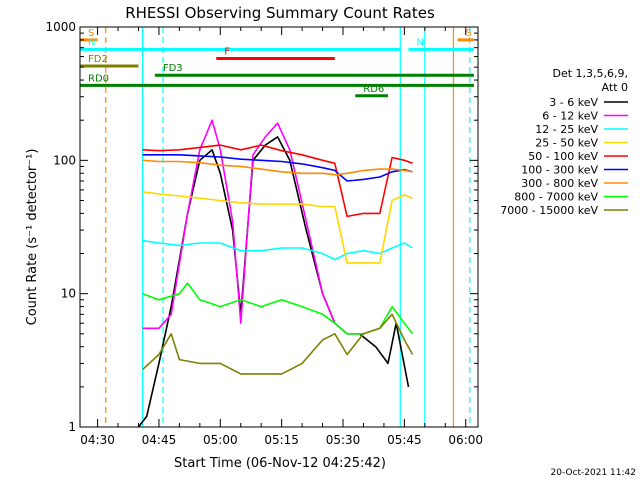 This screenshot has height=480, width=640. What do you see at coordinates (573, 102) in the screenshot?
I see `legend-label-0: 3 - 6 keV` at bounding box center [573, 102].